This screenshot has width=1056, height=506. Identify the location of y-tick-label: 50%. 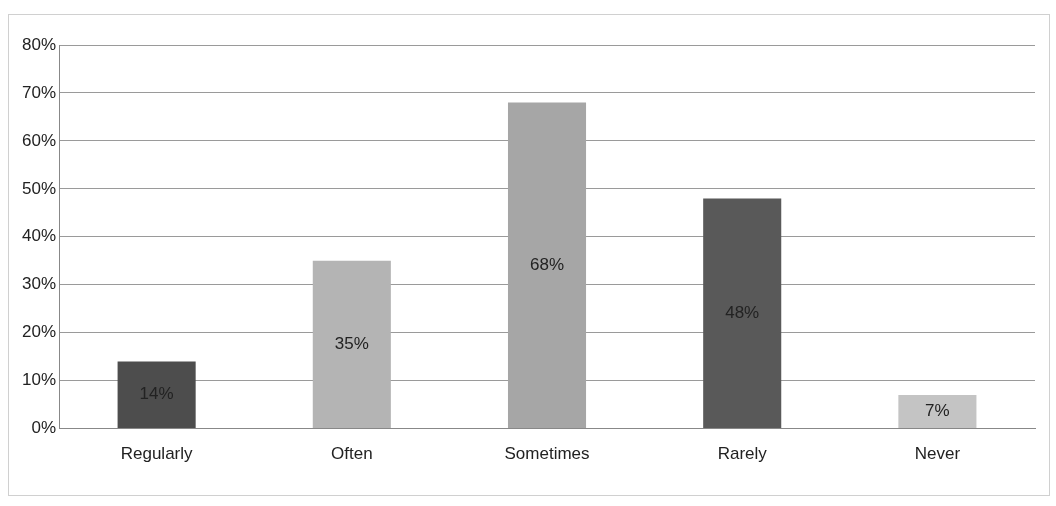
(39, 188).